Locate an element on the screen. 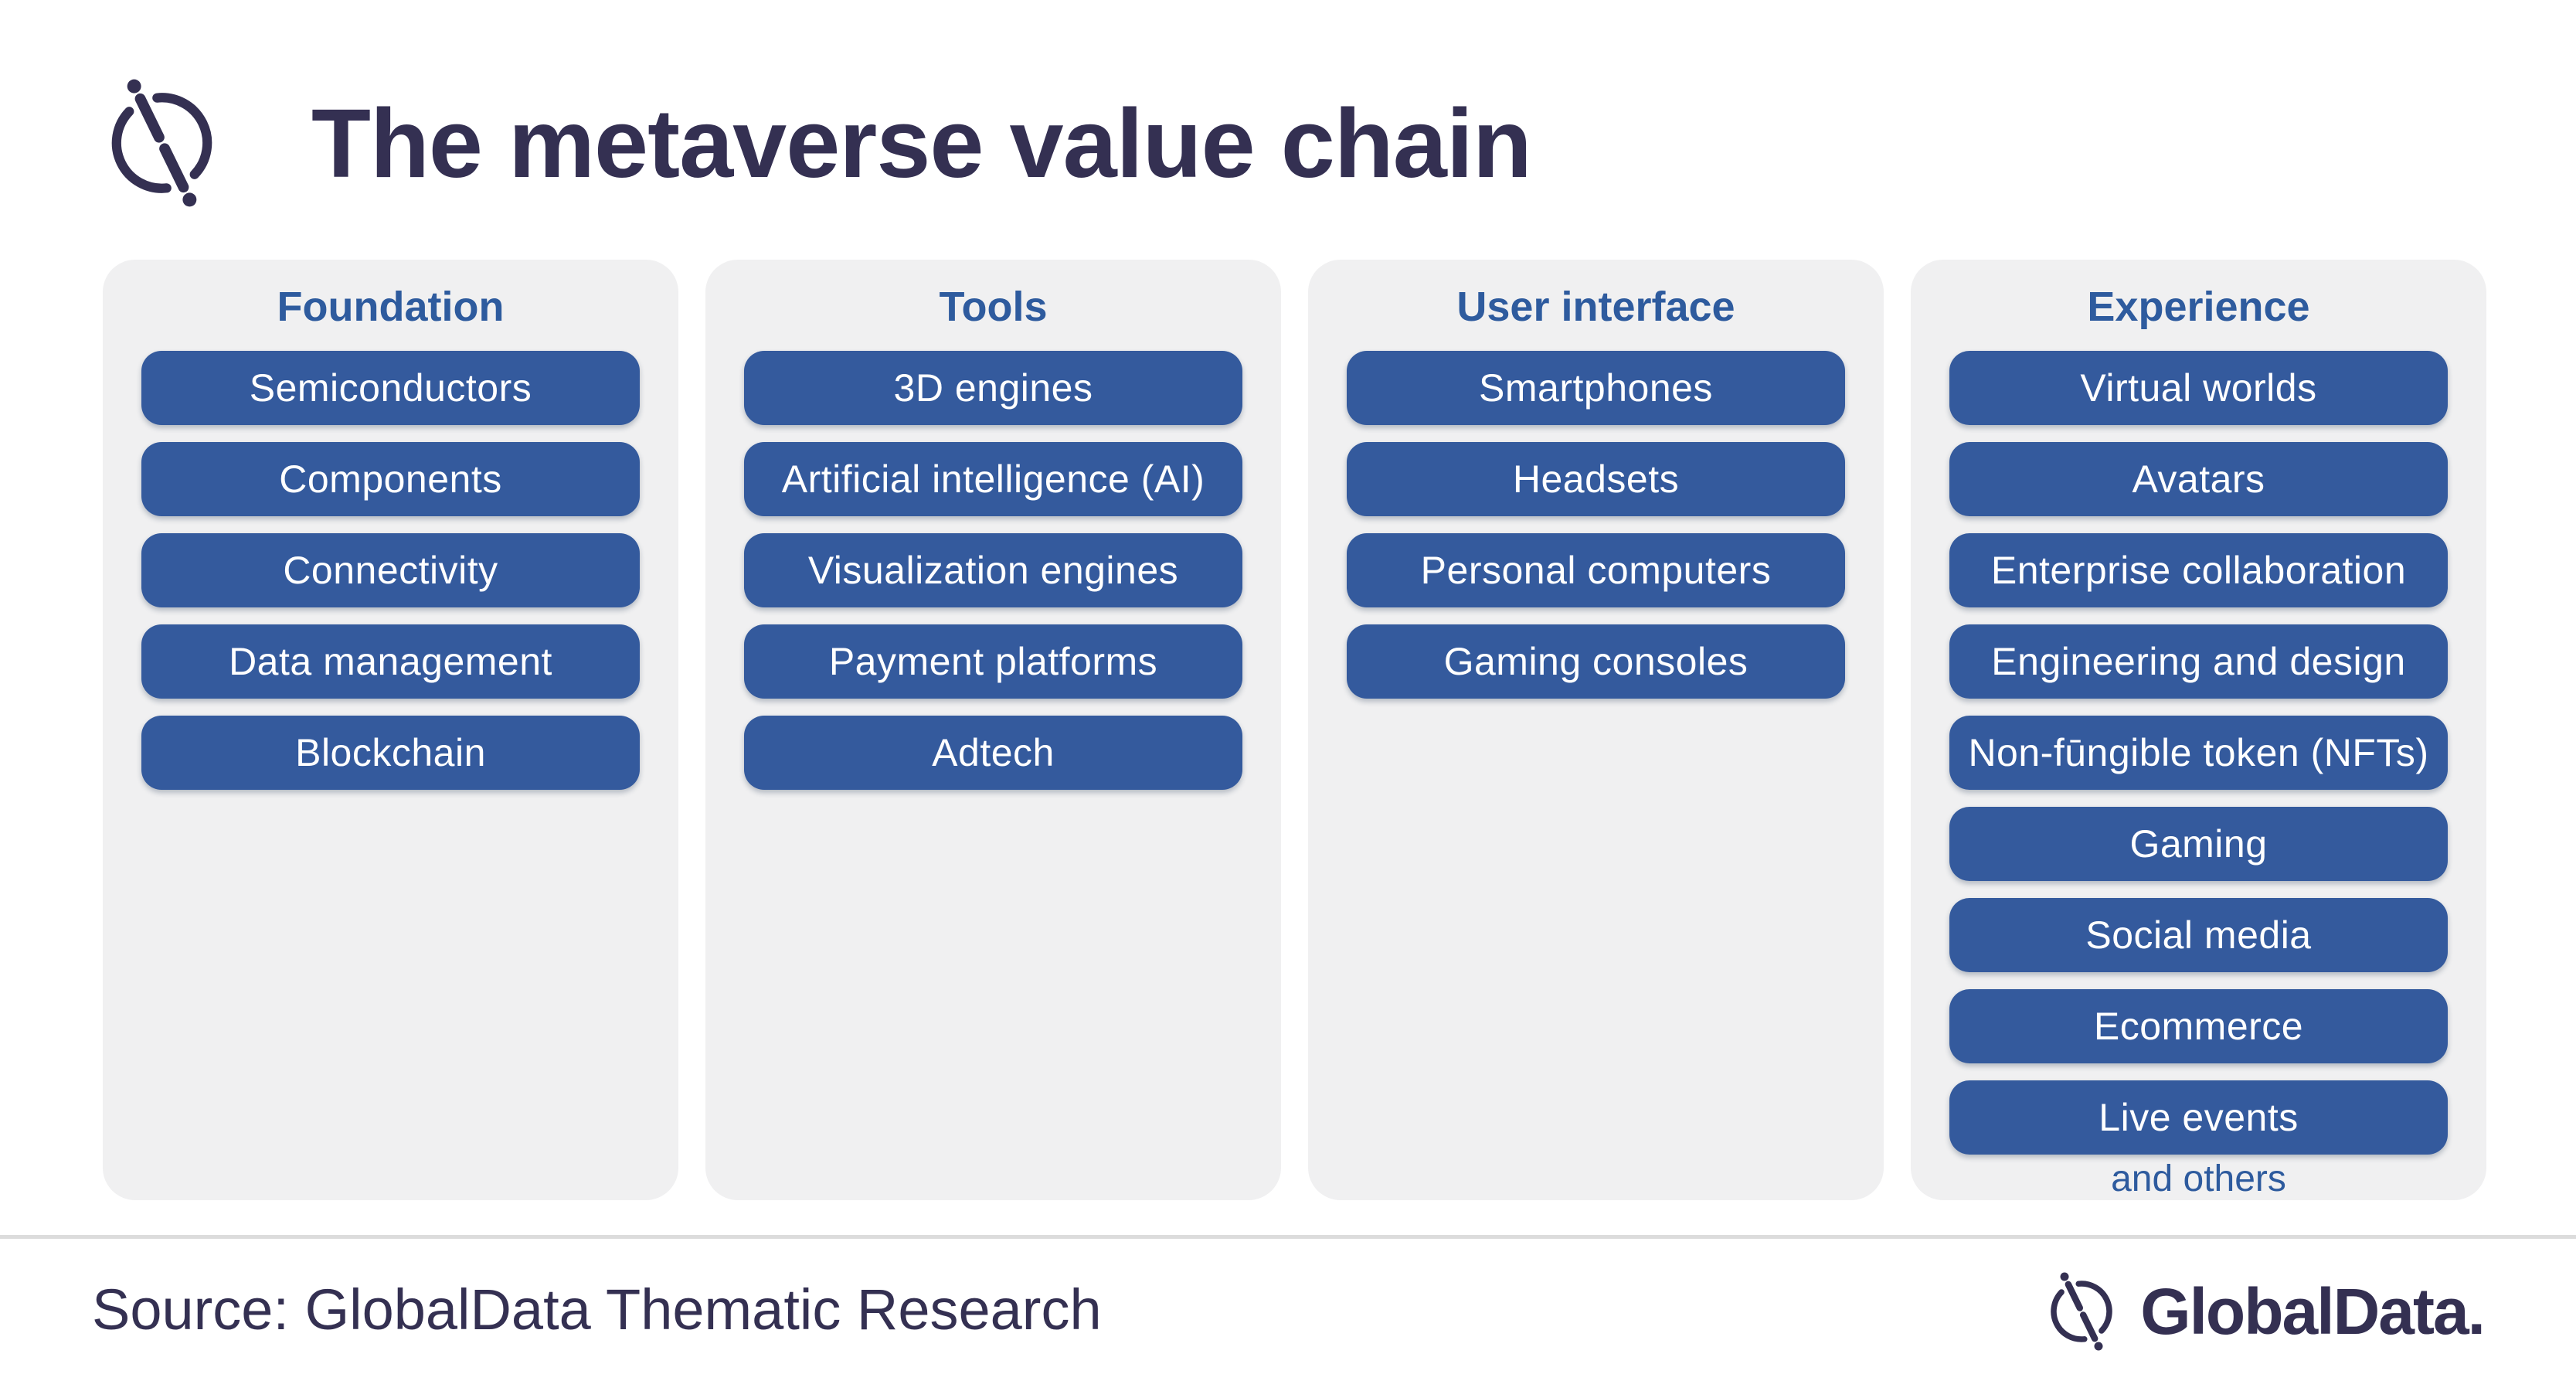 The height and width of the screenshot is (1381, 2576). pill: Virtual worlds is located at coordinates (2198, 388).